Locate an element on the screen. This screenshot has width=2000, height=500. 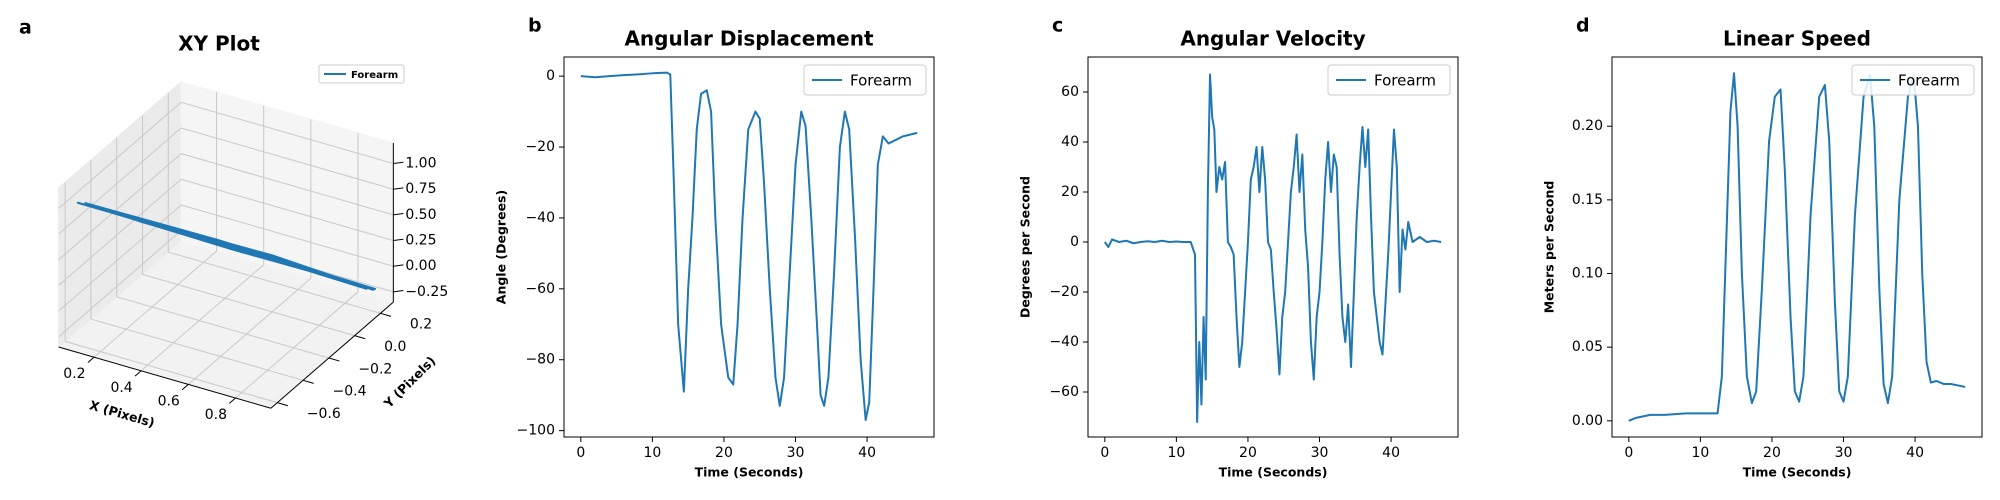
z-tick-label: −0.25 is located at coordinates (426, 292).